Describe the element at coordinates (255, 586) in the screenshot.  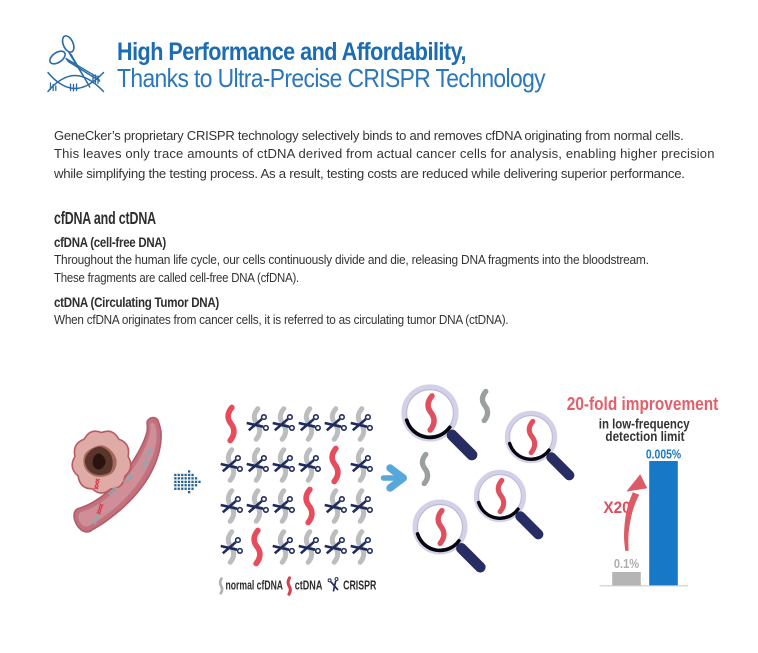
I see `svg-text: normal cfDNA` at that location.